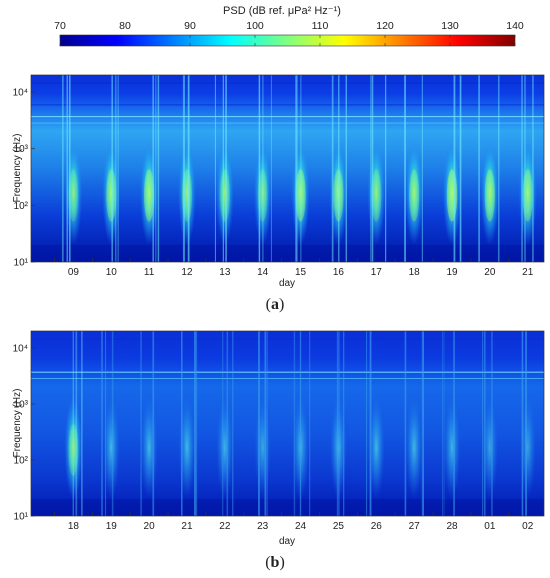 The height and width of the screenshot is (578, 550). Describe the element at coordinates (377, 526) in the screenshot. I see `x-tick-label: 26` at that location.